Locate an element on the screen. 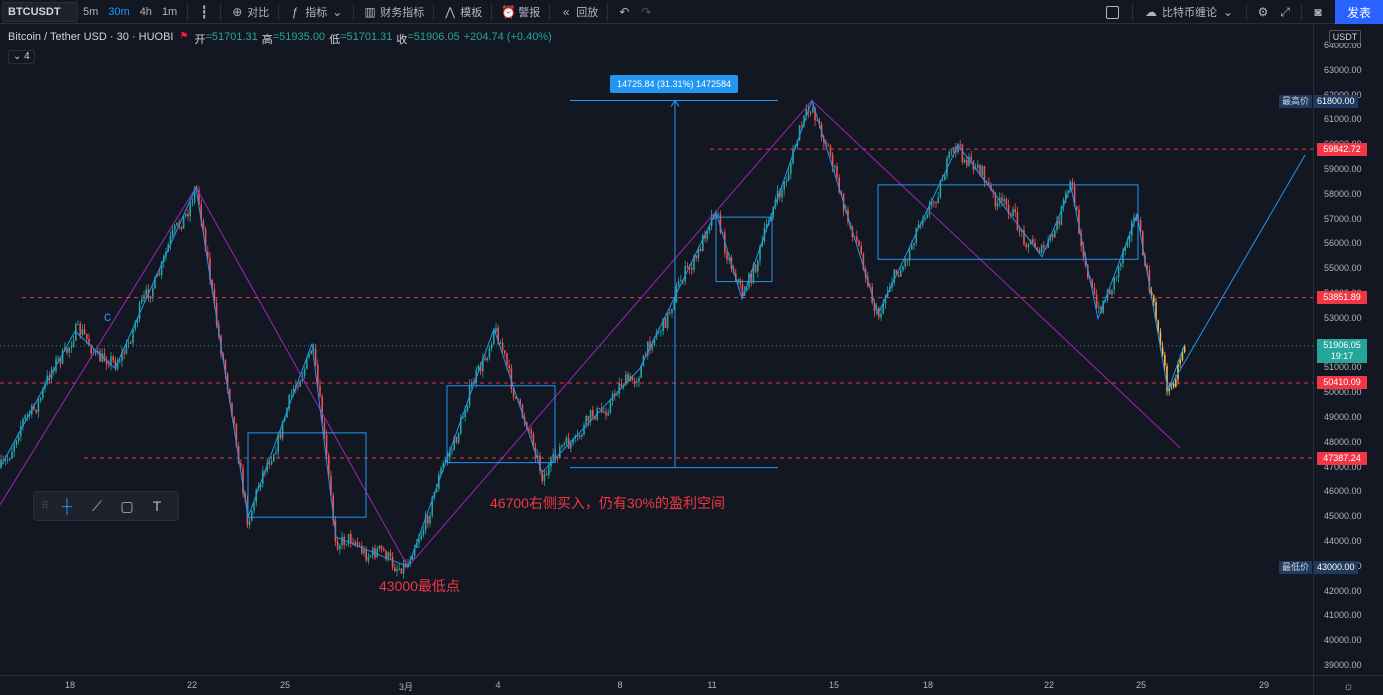 Image resolution: width=1383 pixels, height=695 pixels. crosshair-icon: ┼ is located at coordinates (67, 506).